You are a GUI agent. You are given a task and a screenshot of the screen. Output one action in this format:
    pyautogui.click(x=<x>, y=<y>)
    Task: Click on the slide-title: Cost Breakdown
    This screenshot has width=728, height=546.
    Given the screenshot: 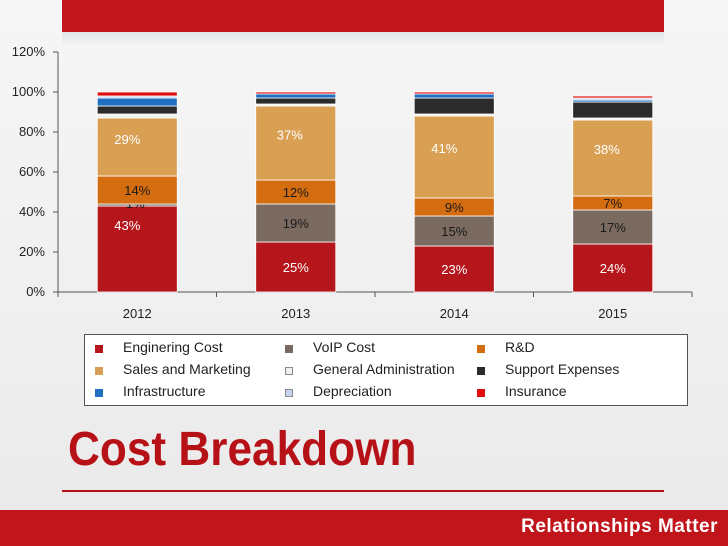 What is the action you would take?
    pyautogui.click(x=242, y=449)
    